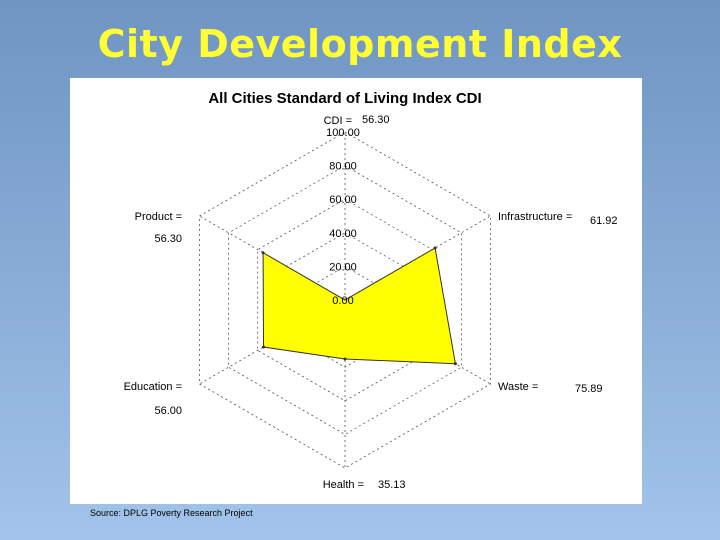 The image size is (720, 540). Describe the element at coordinates (171, 513) in the screenshot. I see `source-note: Source: DPLG Poverty Research Project` at that location.